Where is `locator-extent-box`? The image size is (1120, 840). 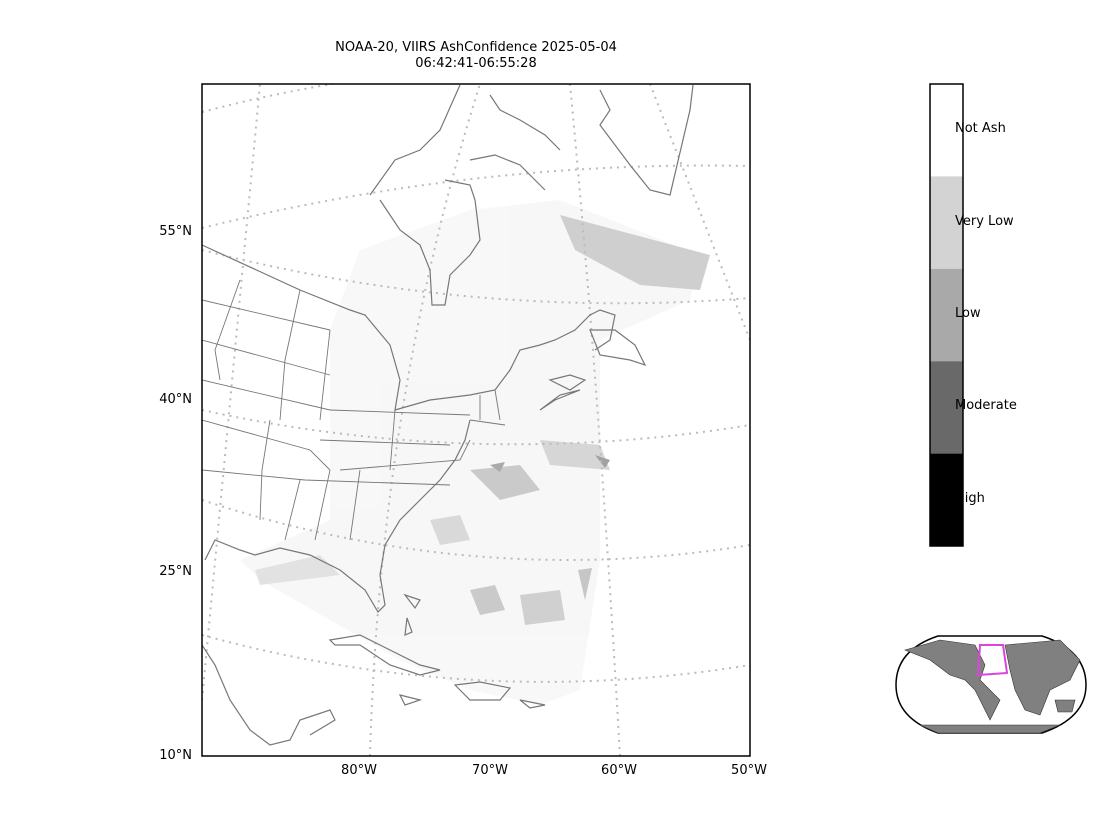
locator-extent-box is located at coordinates (992, 660).